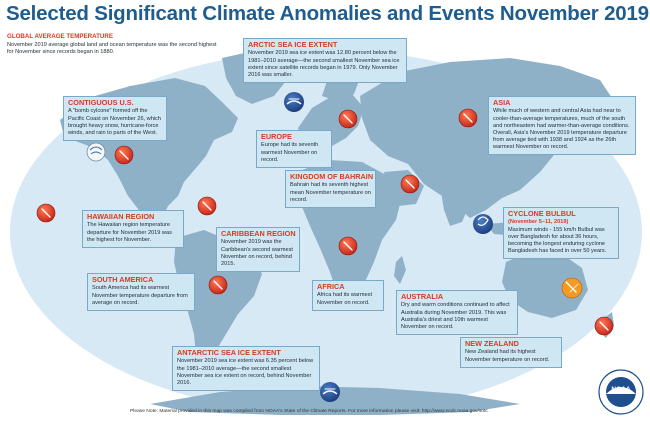  I want to click on warm-icon-africa, so click(348, 246).